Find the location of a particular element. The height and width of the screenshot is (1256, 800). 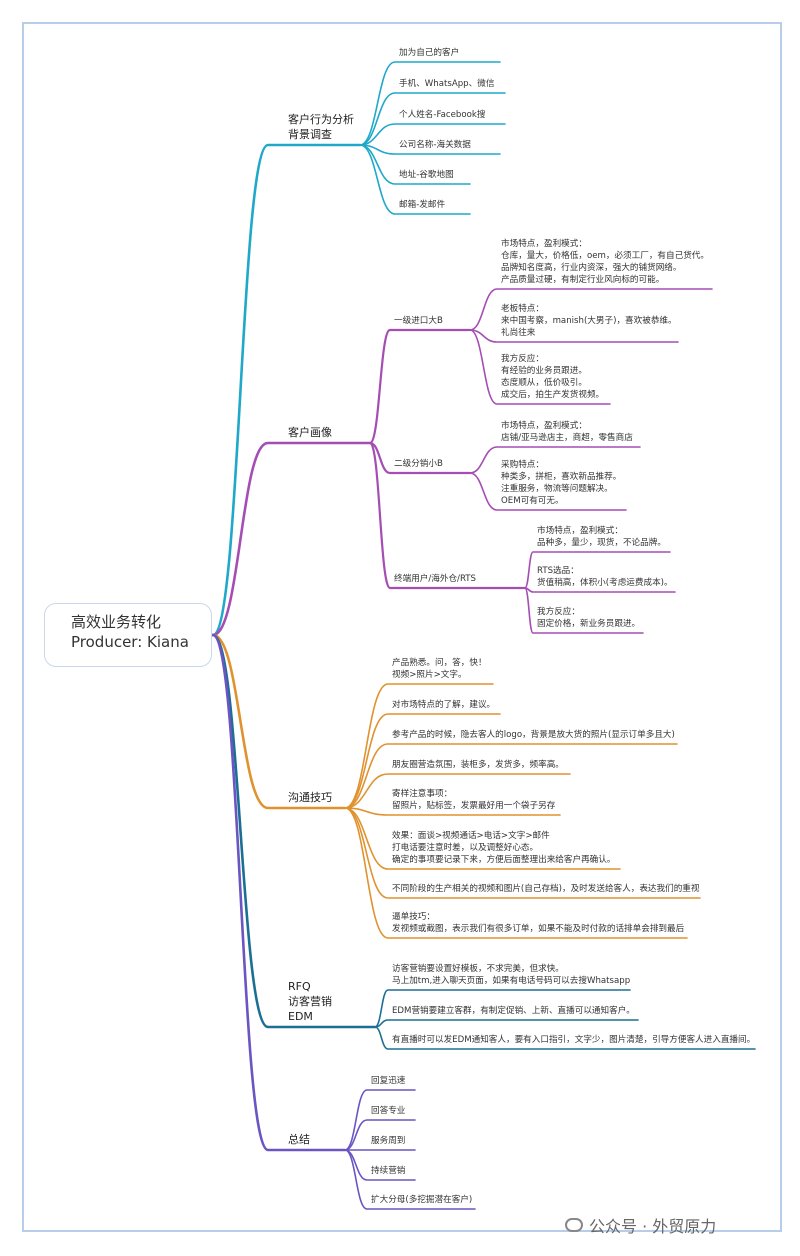

leaf-node: 回复迅速 is located at coordinates (388, 1081).